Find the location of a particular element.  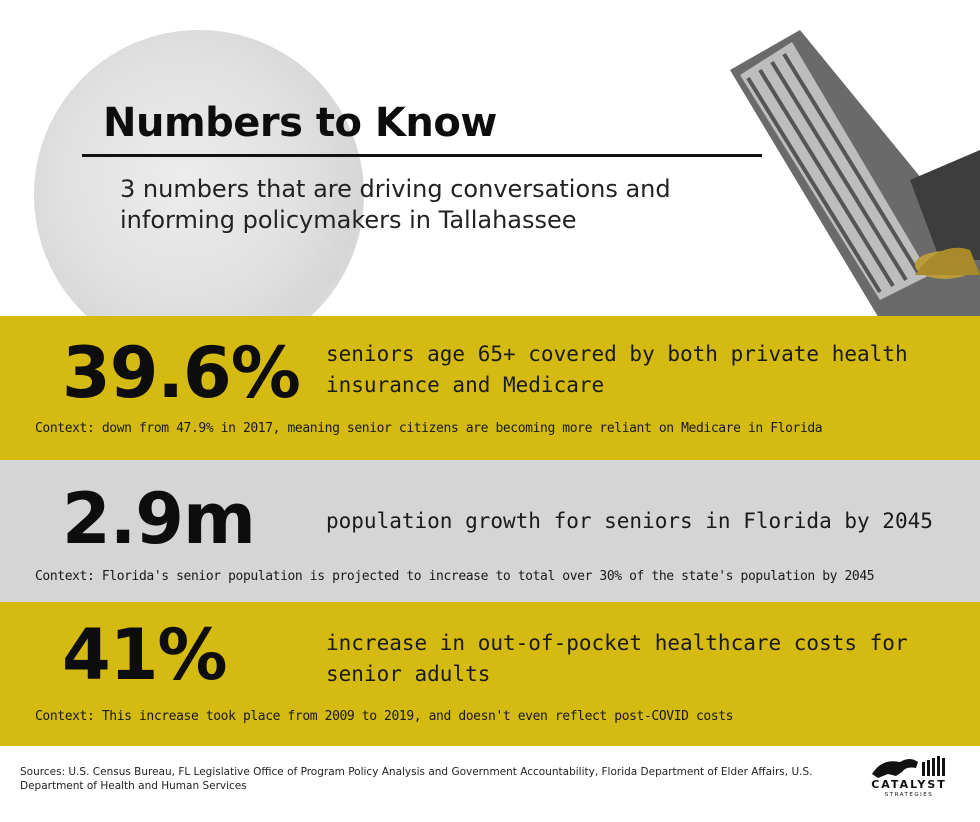

moon-texture-decoration is located at coordinates (199, 173).